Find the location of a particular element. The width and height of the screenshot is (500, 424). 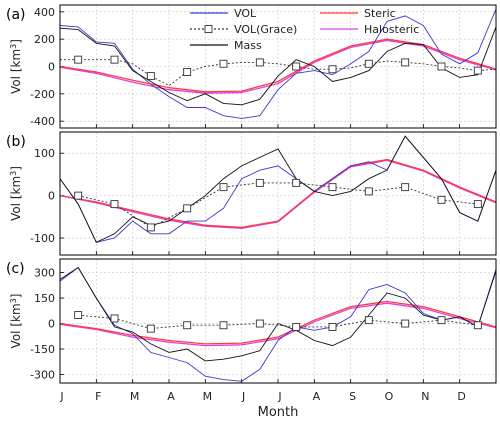

y-tick-label: -400 is located at coordinates (42, 121).